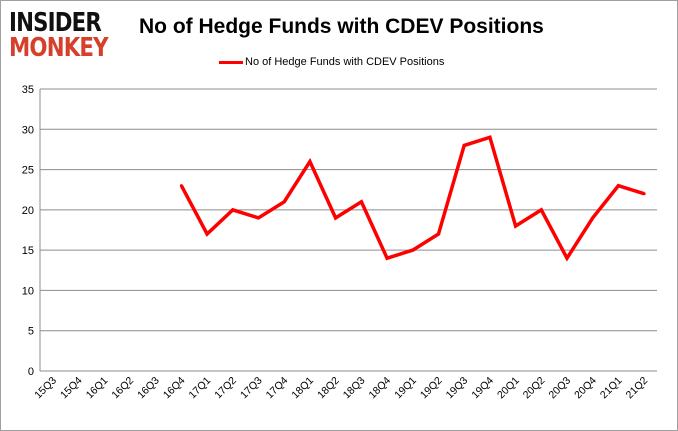 The width and height of the screenshot is (678, 431). Describe the element at coordinates (45, 388) in the screenshot. I see `x-tick-label: 15Q3` at that location.